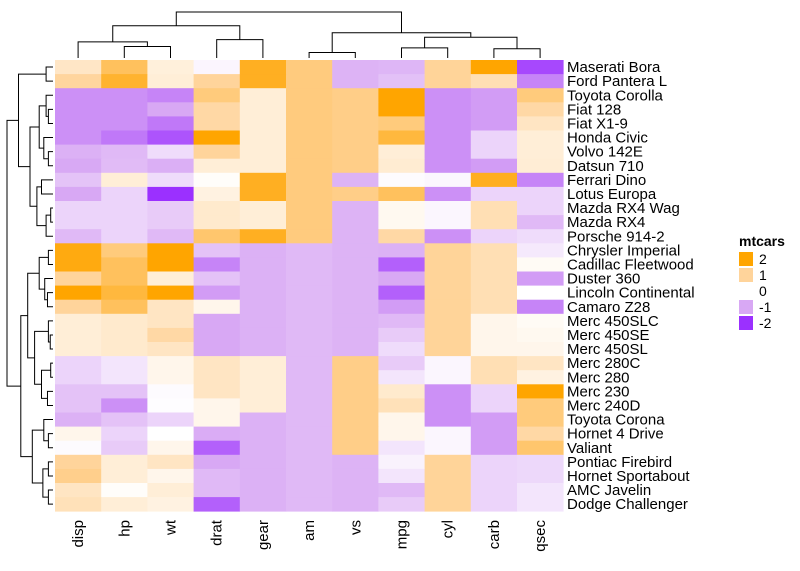  Describe the element at coordinates (606, 180) in the screenshot. I see `row-label: Ferrari Dino` at that location.